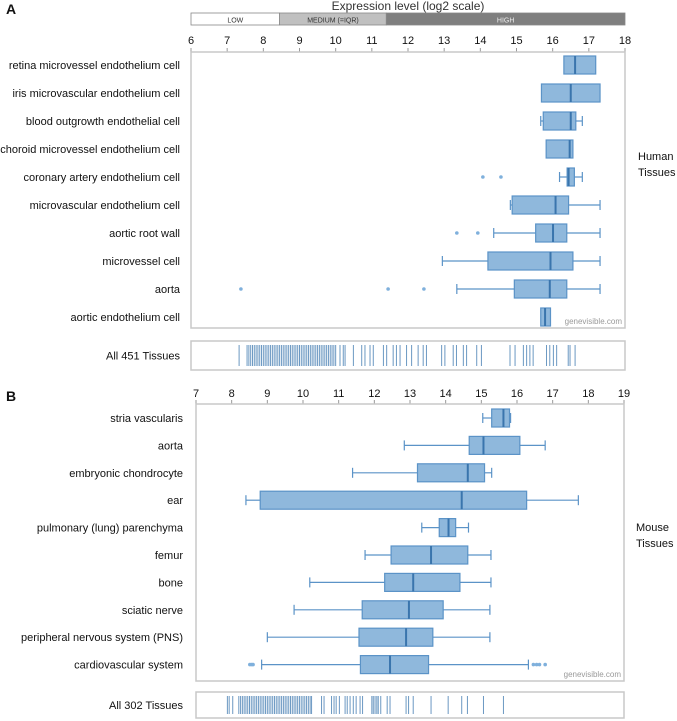  What do you see at coordinates (444, 41) in the screenshot?
I see `x-tick-label: 13` at bounding box center [444, 41].